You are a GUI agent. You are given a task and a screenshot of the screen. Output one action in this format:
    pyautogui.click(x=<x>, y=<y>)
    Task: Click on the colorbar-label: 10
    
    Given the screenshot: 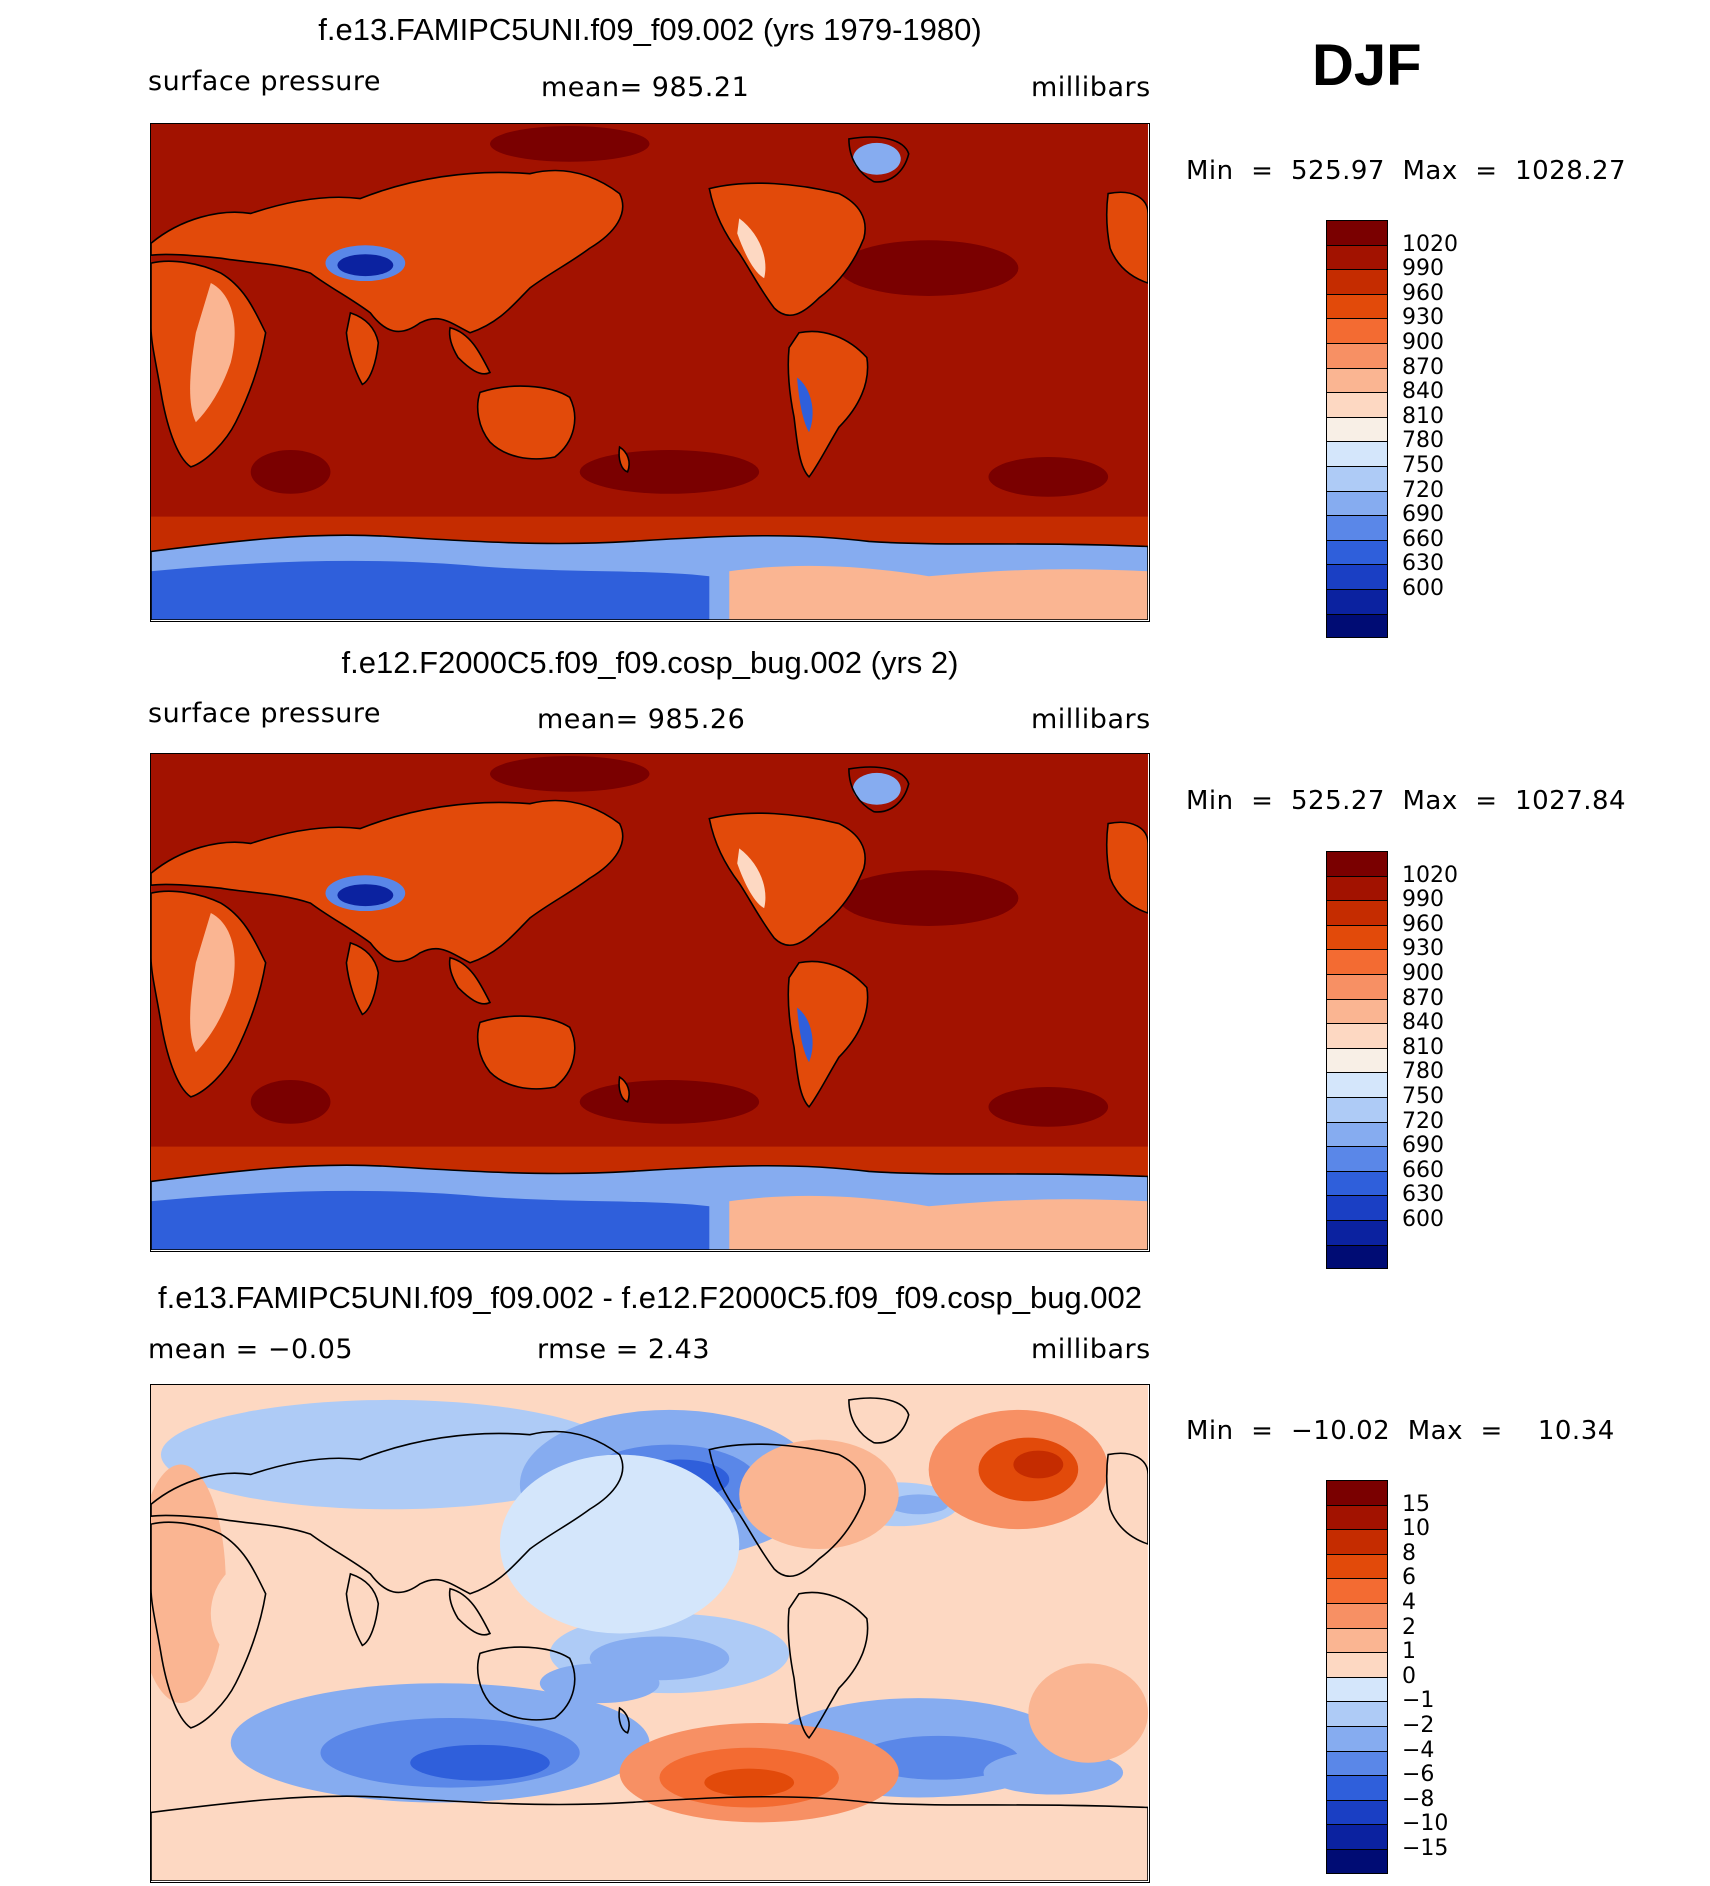 What is the action you would take?
    pyautogui.click(x=1416, y=1529)
    